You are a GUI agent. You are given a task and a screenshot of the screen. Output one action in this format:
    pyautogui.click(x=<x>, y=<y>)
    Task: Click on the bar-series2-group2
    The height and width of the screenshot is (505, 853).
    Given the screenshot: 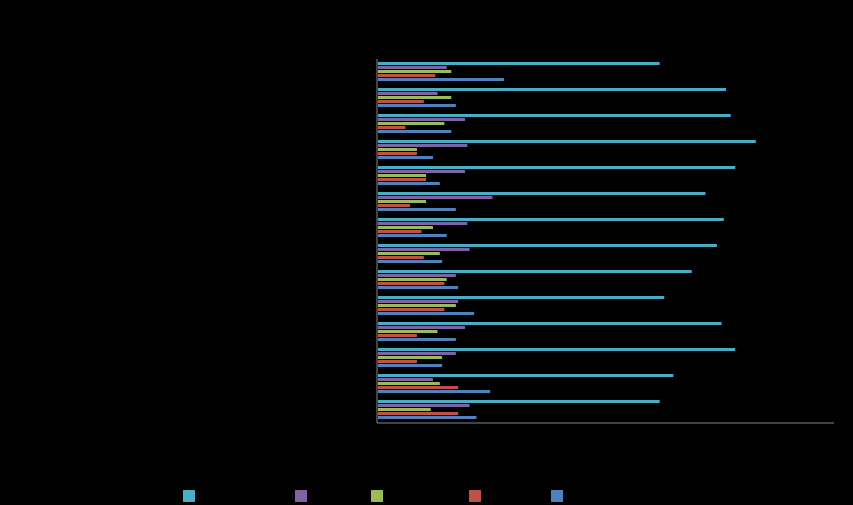 What is the action you would take?
    pyautogui.click(x=408, y=93)
    